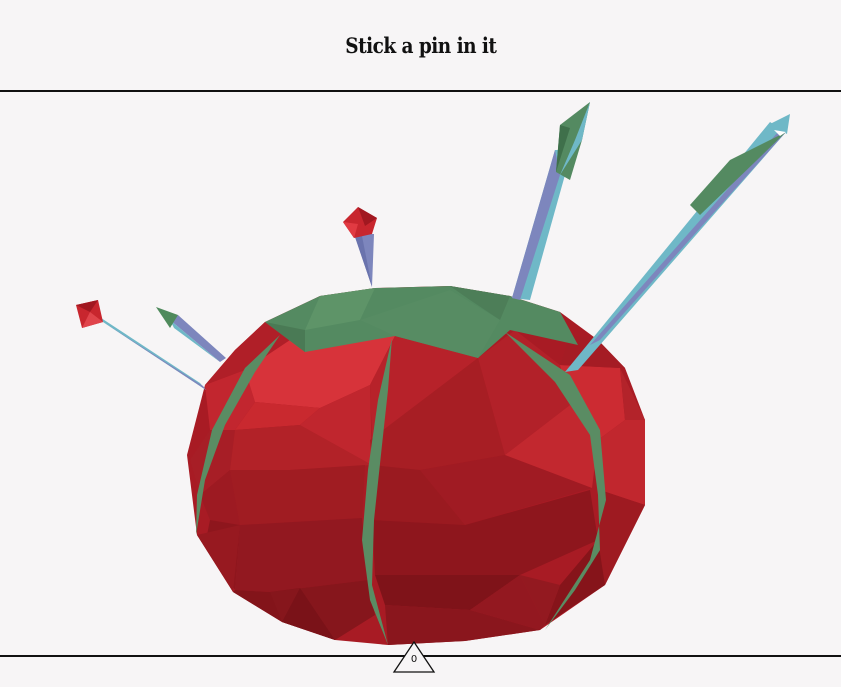 This screenshot has height=687, width=841. I want to click on page-title: Stick a pin in it, so click(420, 45).